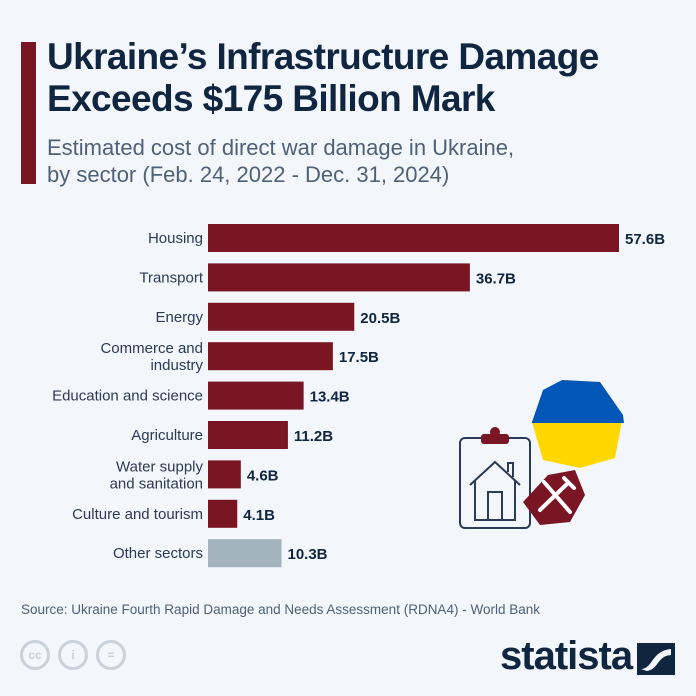  I want to click on statista-logo-mark-icon, so click(656, 659).